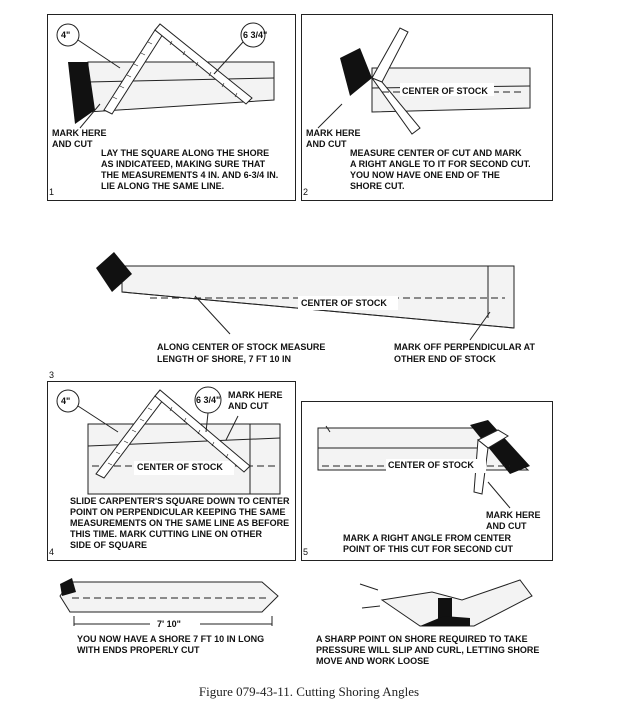  I want to click on panel-3-measure-note-2: LENGTH OF SHORE, 7 FT 10 IN, so click(224, 359).